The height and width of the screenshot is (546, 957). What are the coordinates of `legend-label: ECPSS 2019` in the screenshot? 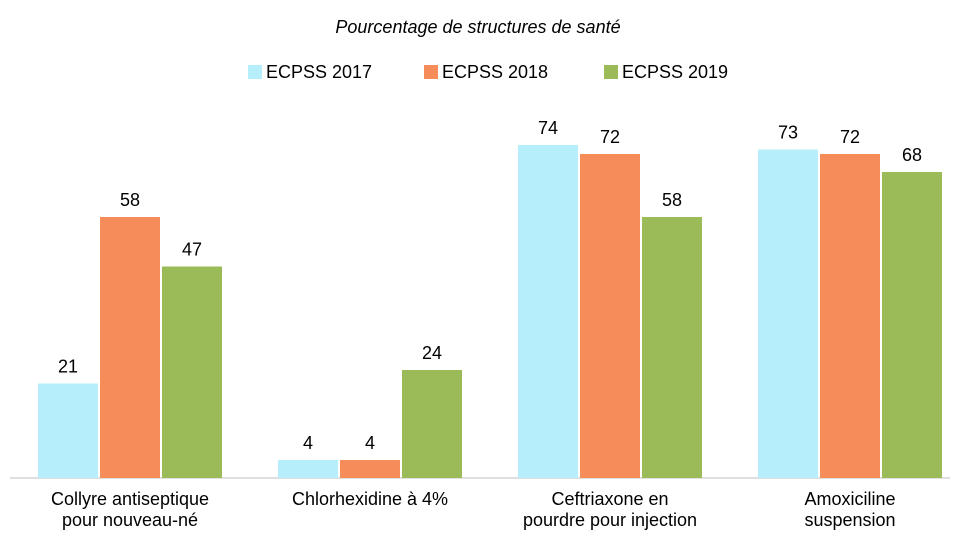 It's located at (675, 72).